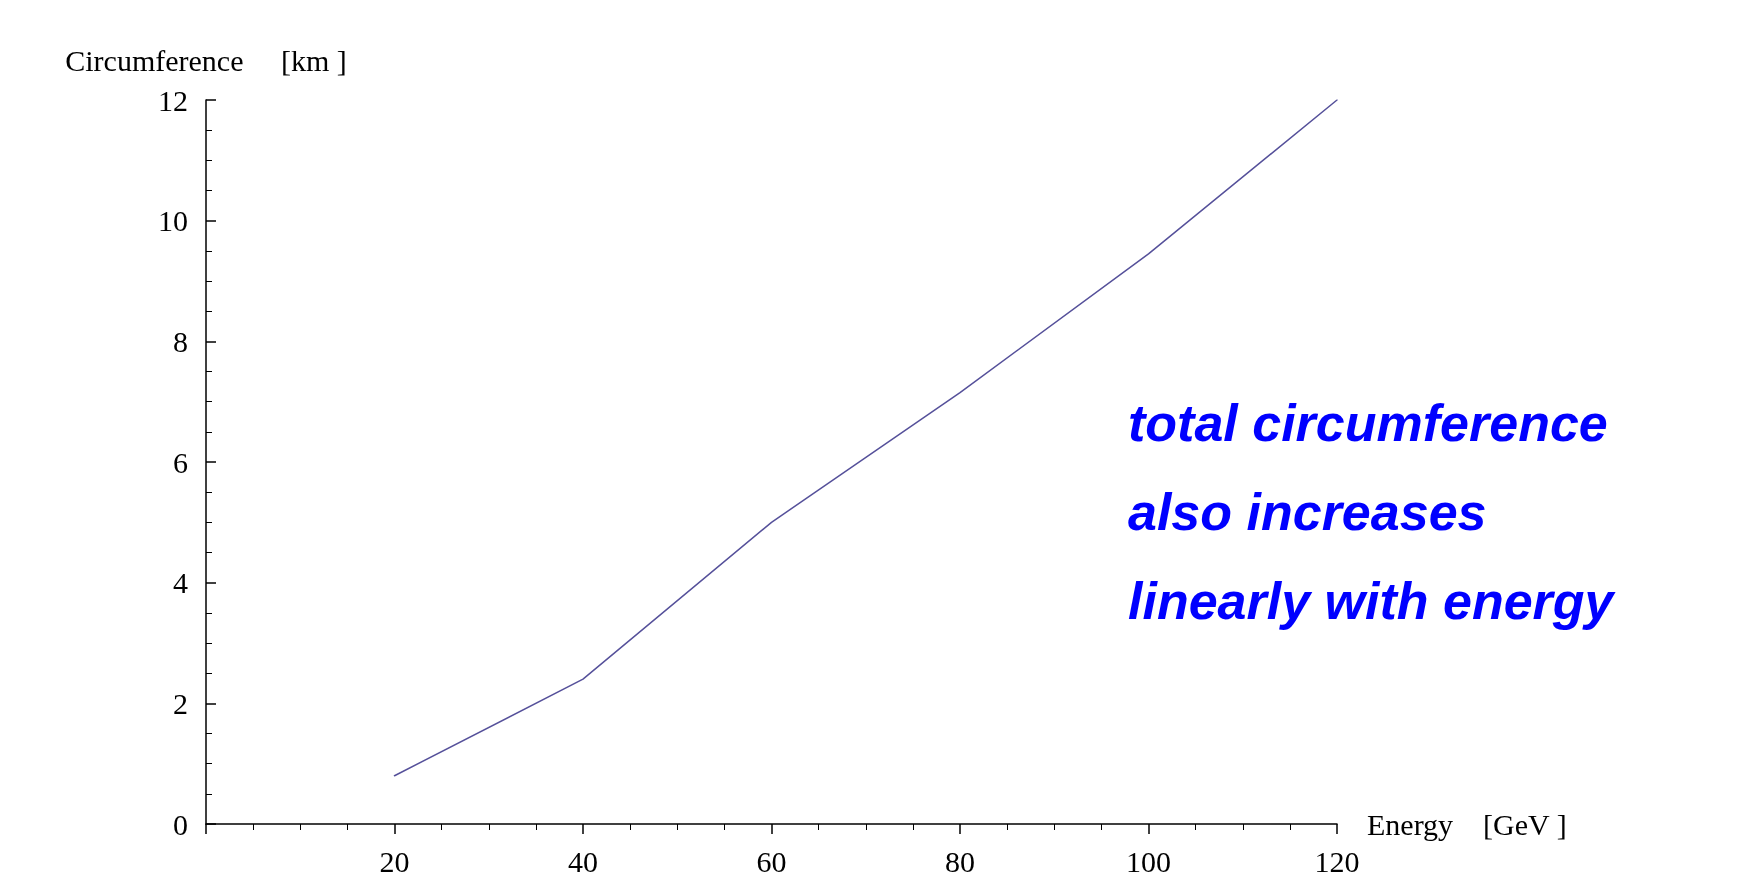 This screenshot has width=1747, height=883. What do you see at coordinates (206, 60) in the screenshot?
I see `y-axis-title: Circumference [km ]` at bounding box center [206, 60].